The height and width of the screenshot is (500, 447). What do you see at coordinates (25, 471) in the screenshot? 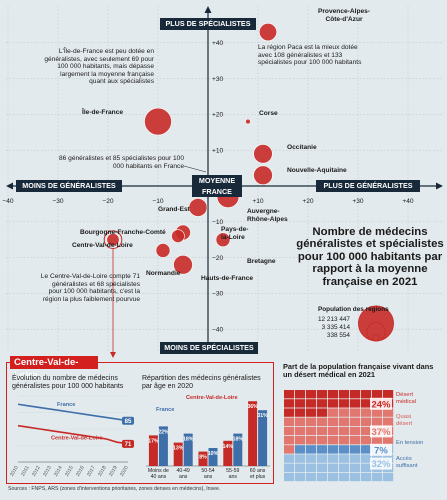
I see `line-x-tick: 2011` at bounding box center [25, 471].